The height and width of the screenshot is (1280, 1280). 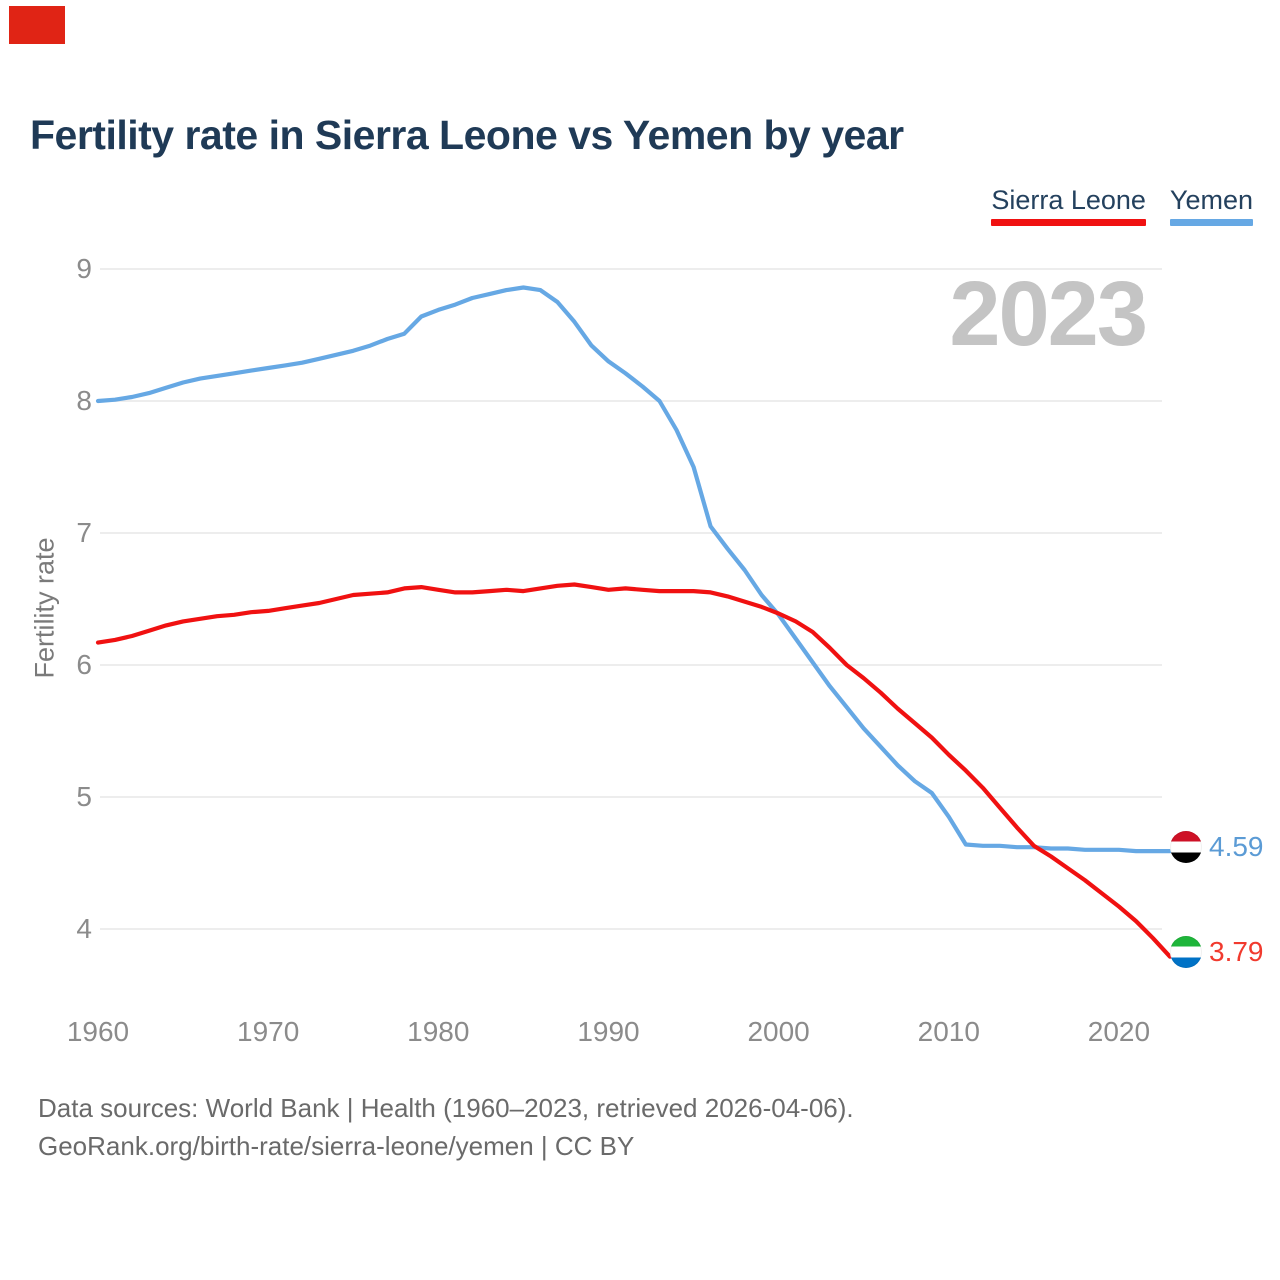 I want to click on x-tick-label: 1970, so click(x=268, y=1031).